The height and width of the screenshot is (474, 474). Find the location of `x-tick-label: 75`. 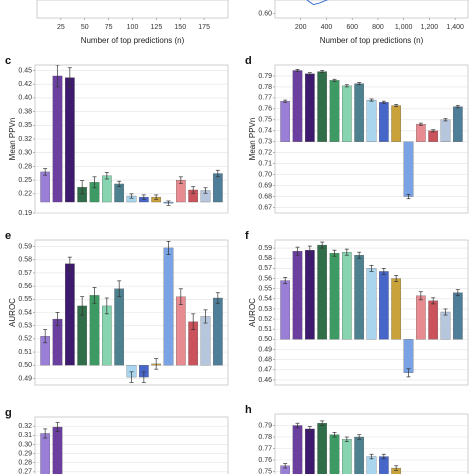

x-tick-label: 75 is located at coordinates (109, 27).